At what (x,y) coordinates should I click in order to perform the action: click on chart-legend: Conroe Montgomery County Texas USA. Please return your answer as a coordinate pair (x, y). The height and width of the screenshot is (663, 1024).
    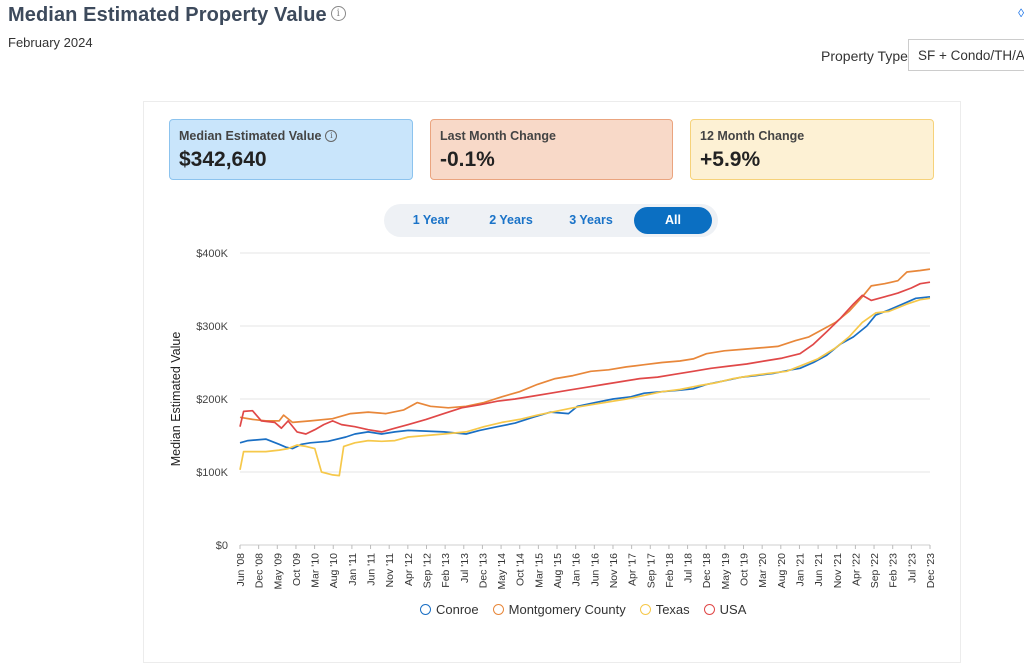
    Looking at the image, I should click on (583, 609).